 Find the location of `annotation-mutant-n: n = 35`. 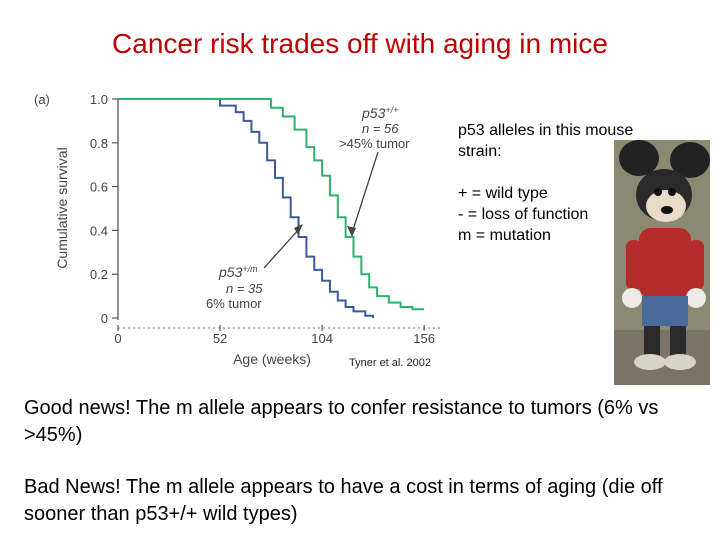

annotation-mutant-n: n = 35 is located at coordinates (244, 288).